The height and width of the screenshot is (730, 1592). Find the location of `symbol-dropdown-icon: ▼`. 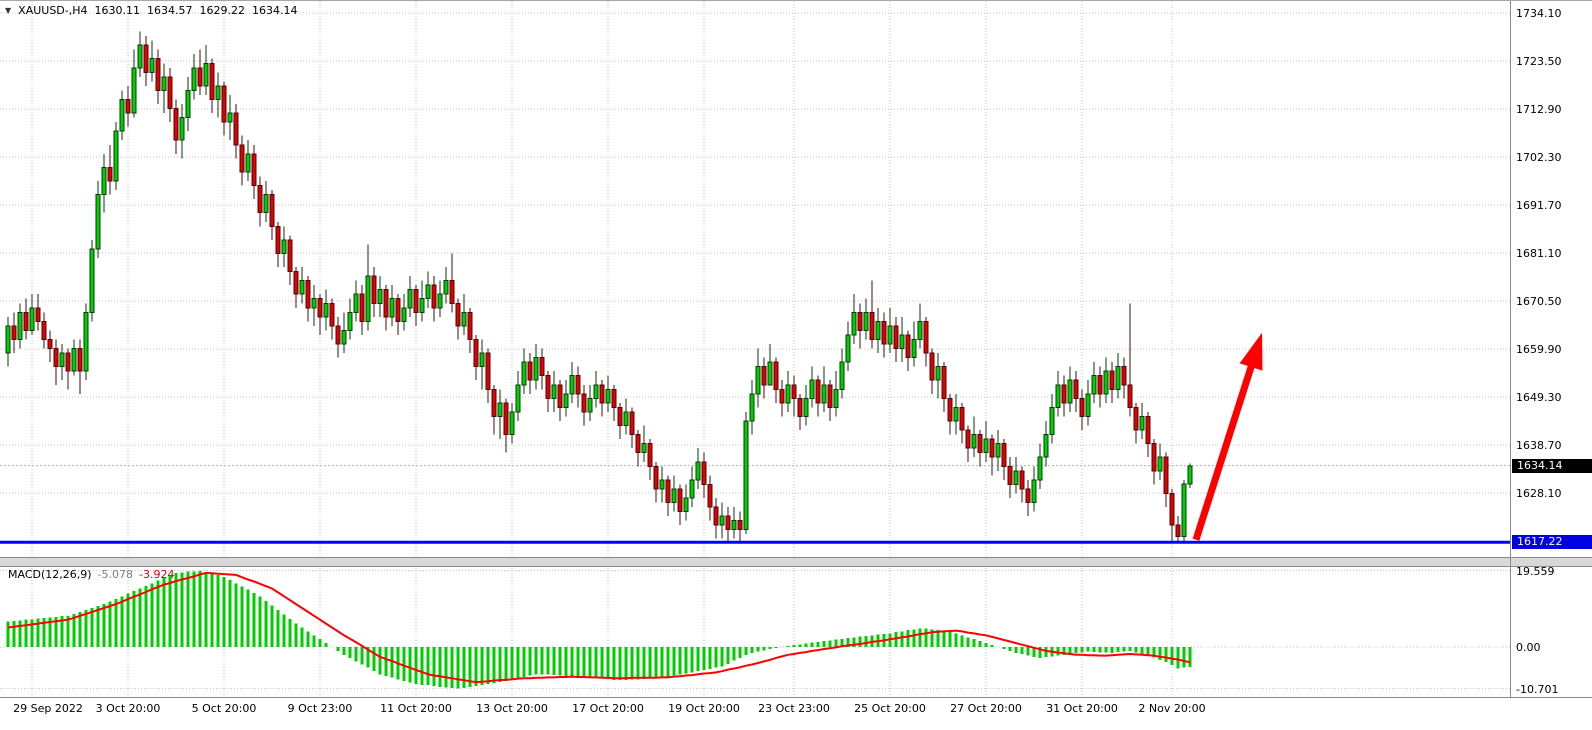

symbol-dropdown-icon: ▼ is located at coordinates (8, 10).